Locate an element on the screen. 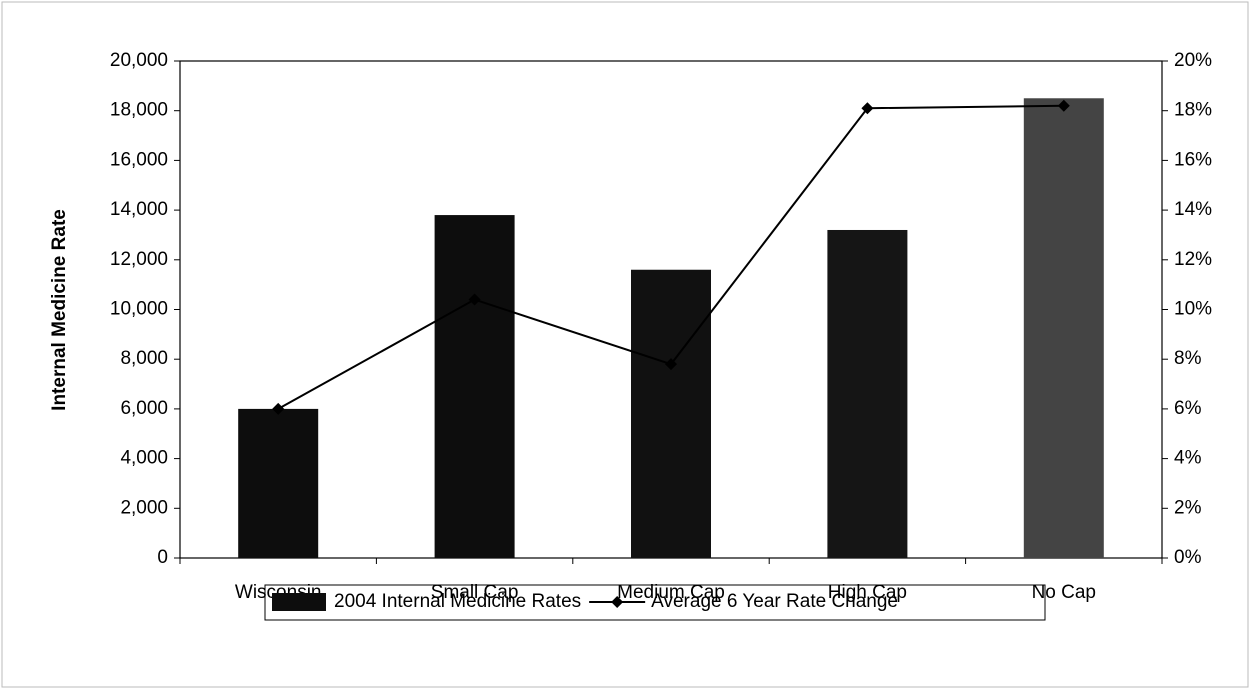 The height and width of the screenshot is (690, 1251). legend-box is located at coordinates (655, 602).